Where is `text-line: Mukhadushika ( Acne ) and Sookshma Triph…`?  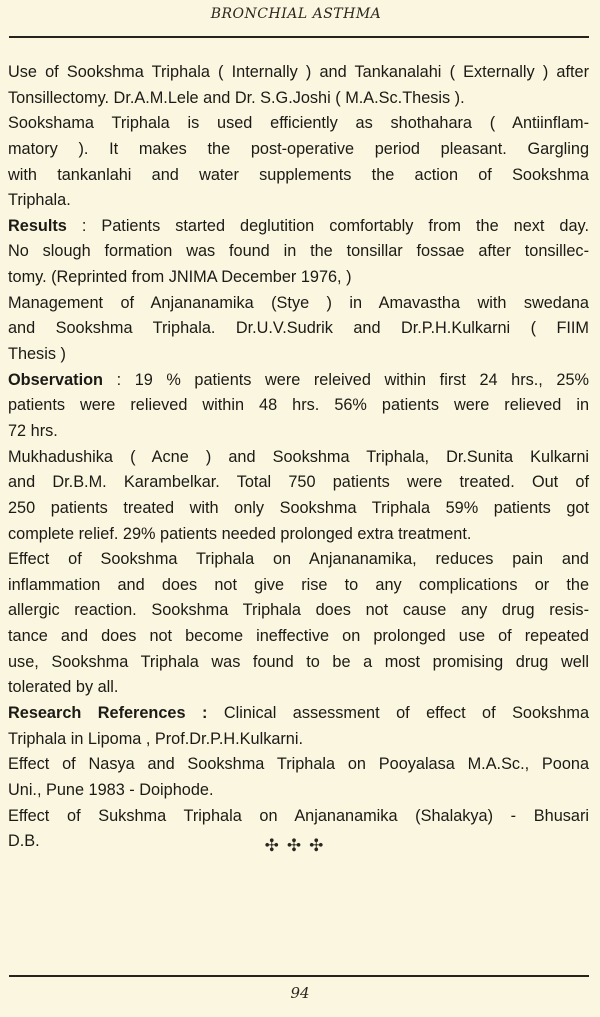 text-line: Mukhadushika ( Acne ) and Sookshma Triph… is located at coordinates (298, 458).